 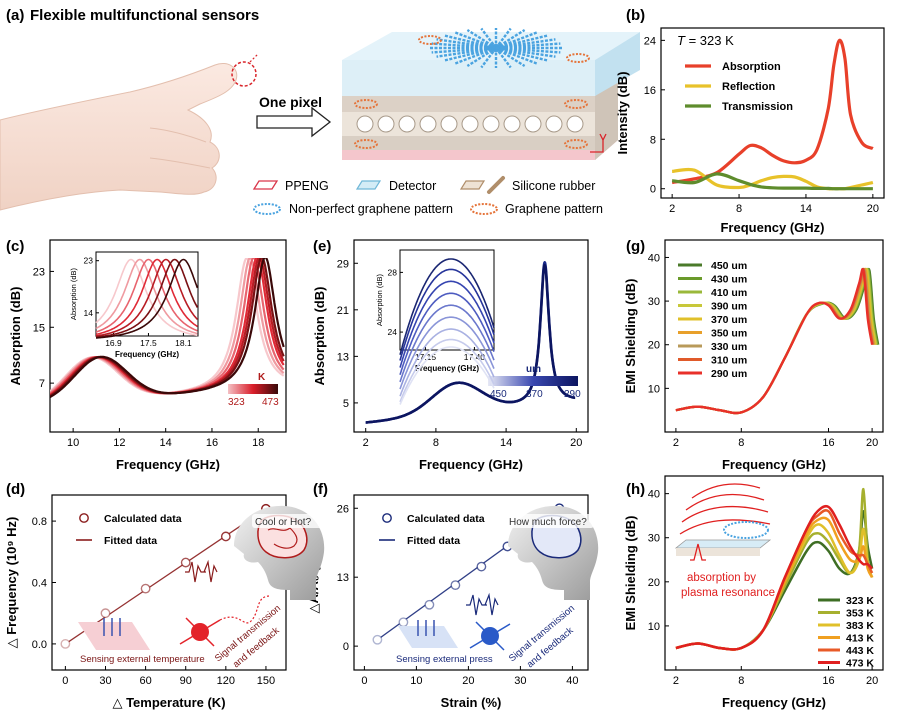 I want to click on y-tick-label: 7, so click(x=42, y=384).